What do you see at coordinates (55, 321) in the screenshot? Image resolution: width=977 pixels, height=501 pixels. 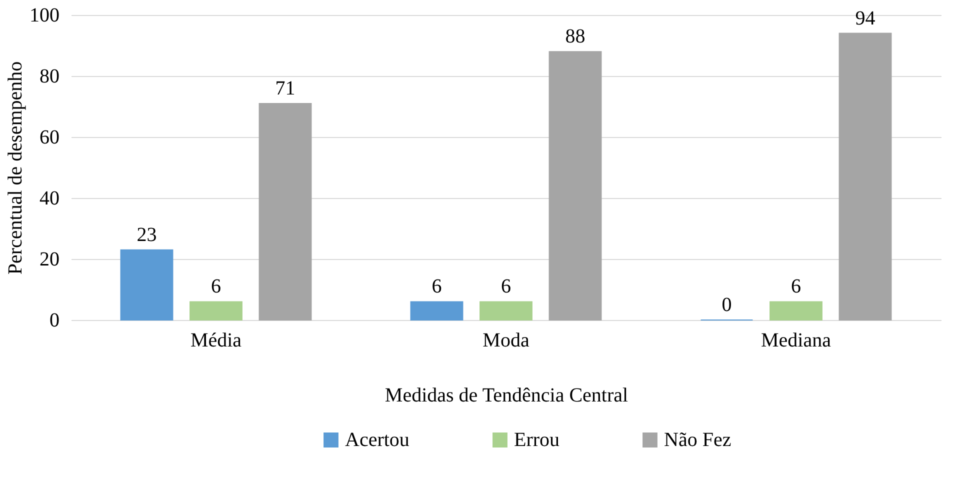 I see `y-tick-label: 0` at bounding box center [55, 321].